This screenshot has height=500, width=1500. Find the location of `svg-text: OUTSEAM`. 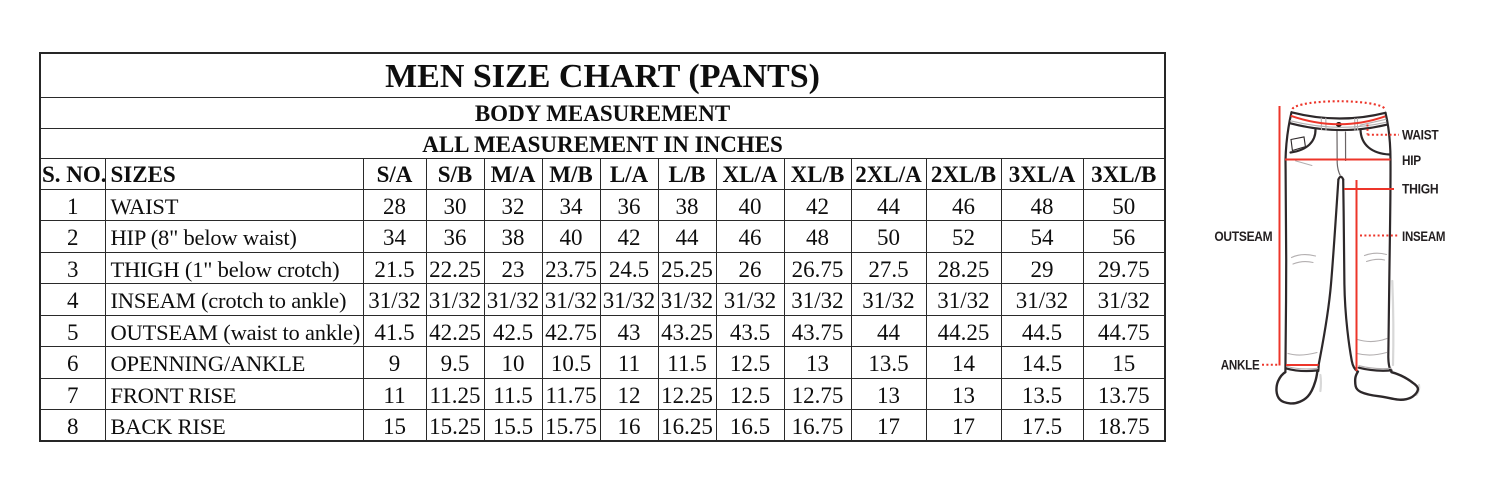

svg-text: OUTSEAM is located at coordinates (1243, 236).